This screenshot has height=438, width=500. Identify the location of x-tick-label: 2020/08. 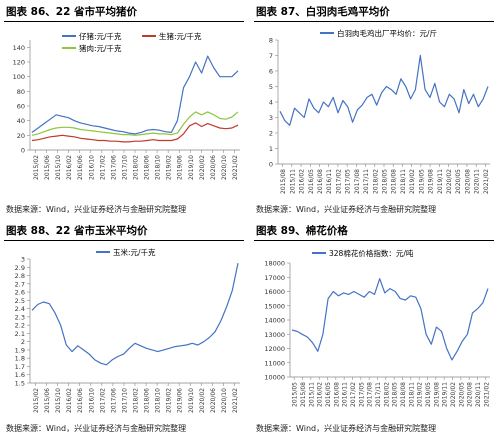
(467, 181).